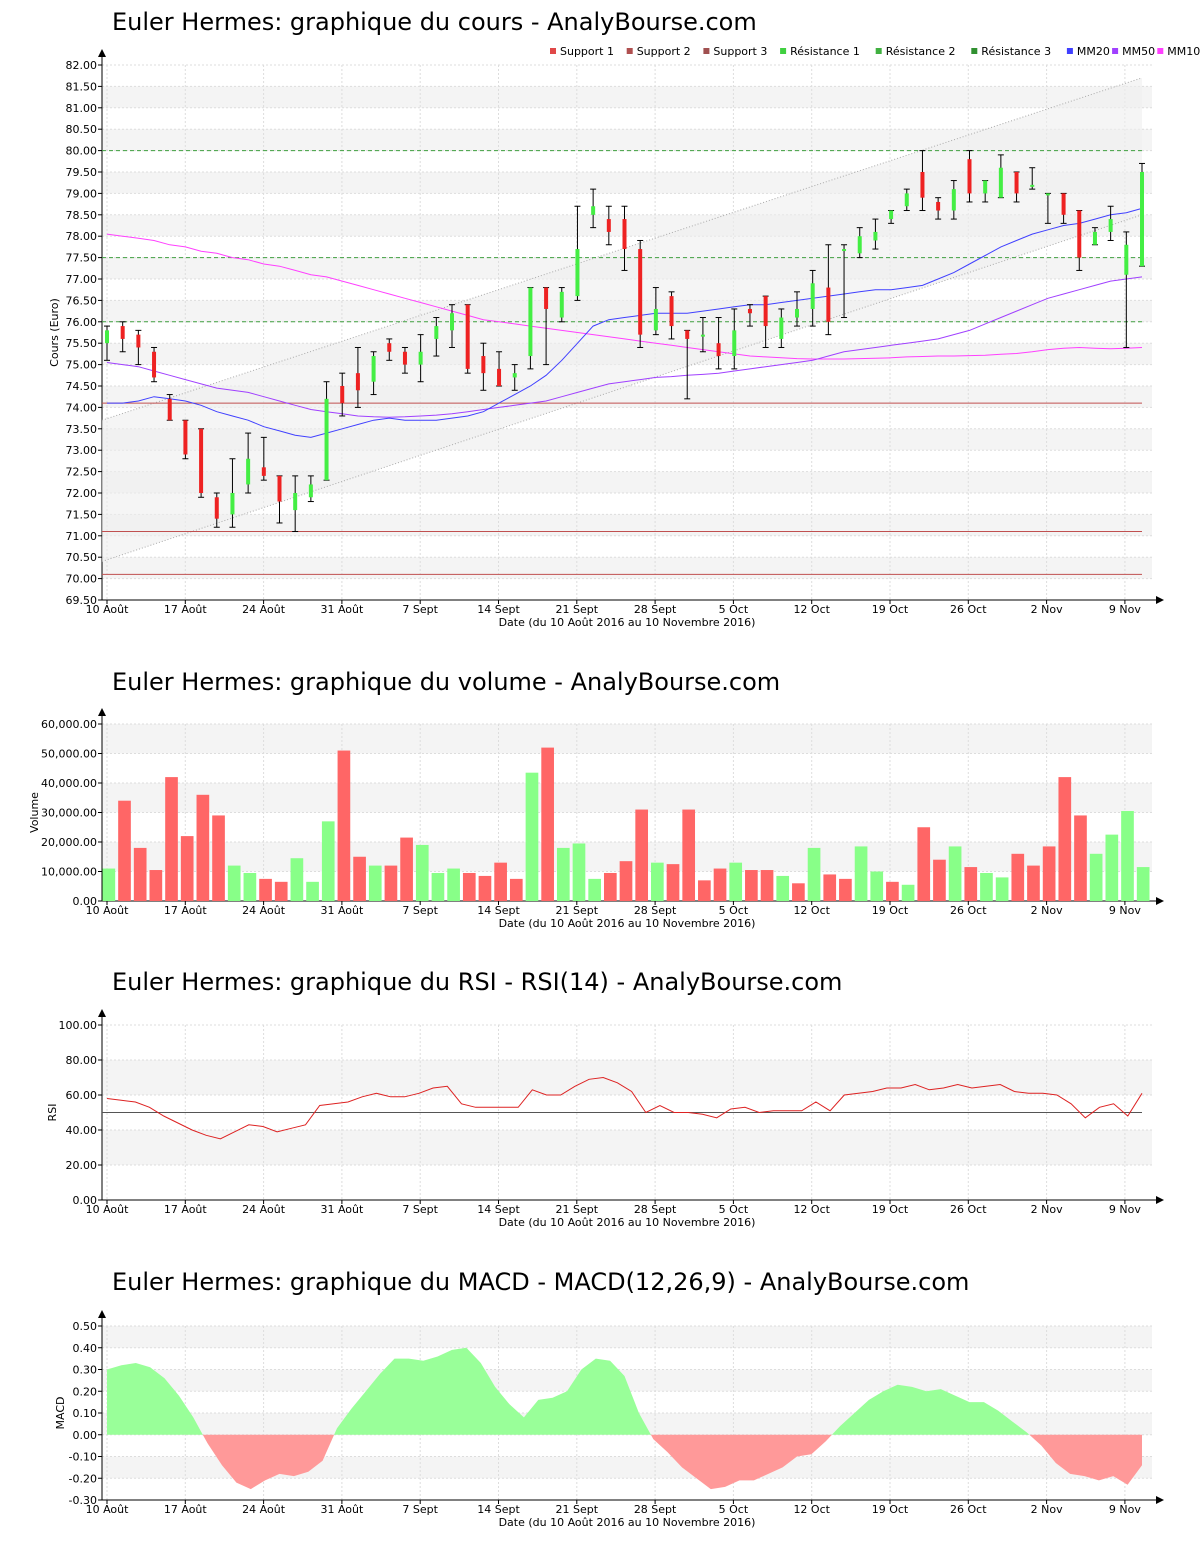 The height and width of the screenshot is (1550, 1200). What do you see at coordinates (655, 1509) in the screenshot?
I see `x-tick-label: 28 Sept` at bounding box center [655, 1509].